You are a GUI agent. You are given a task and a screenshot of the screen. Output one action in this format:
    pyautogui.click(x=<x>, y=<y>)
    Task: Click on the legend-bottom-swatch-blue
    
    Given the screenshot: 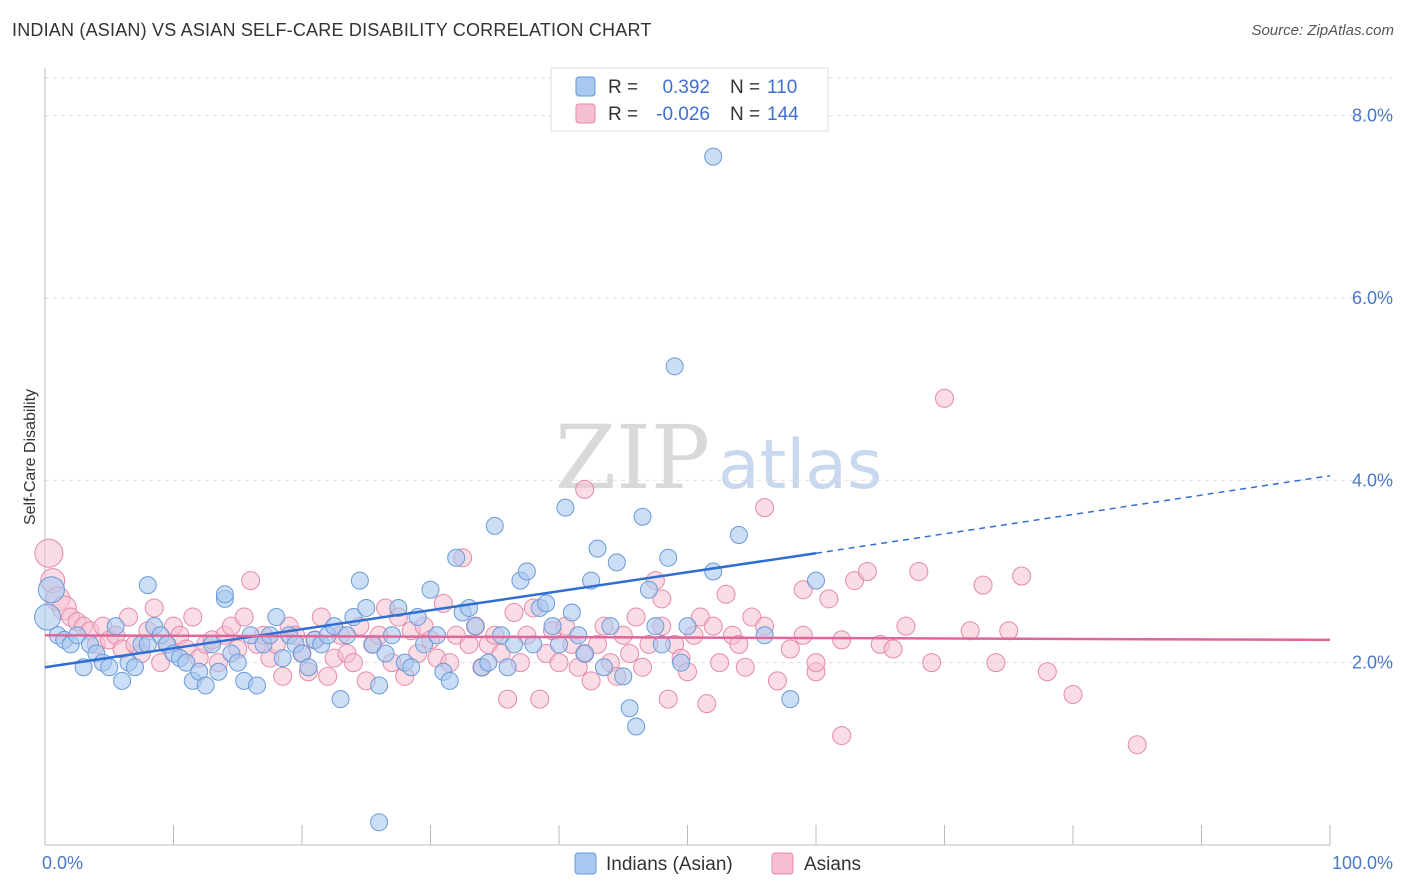 What is the action you would take?
    pyautogui.click(x=585, y=863)
    